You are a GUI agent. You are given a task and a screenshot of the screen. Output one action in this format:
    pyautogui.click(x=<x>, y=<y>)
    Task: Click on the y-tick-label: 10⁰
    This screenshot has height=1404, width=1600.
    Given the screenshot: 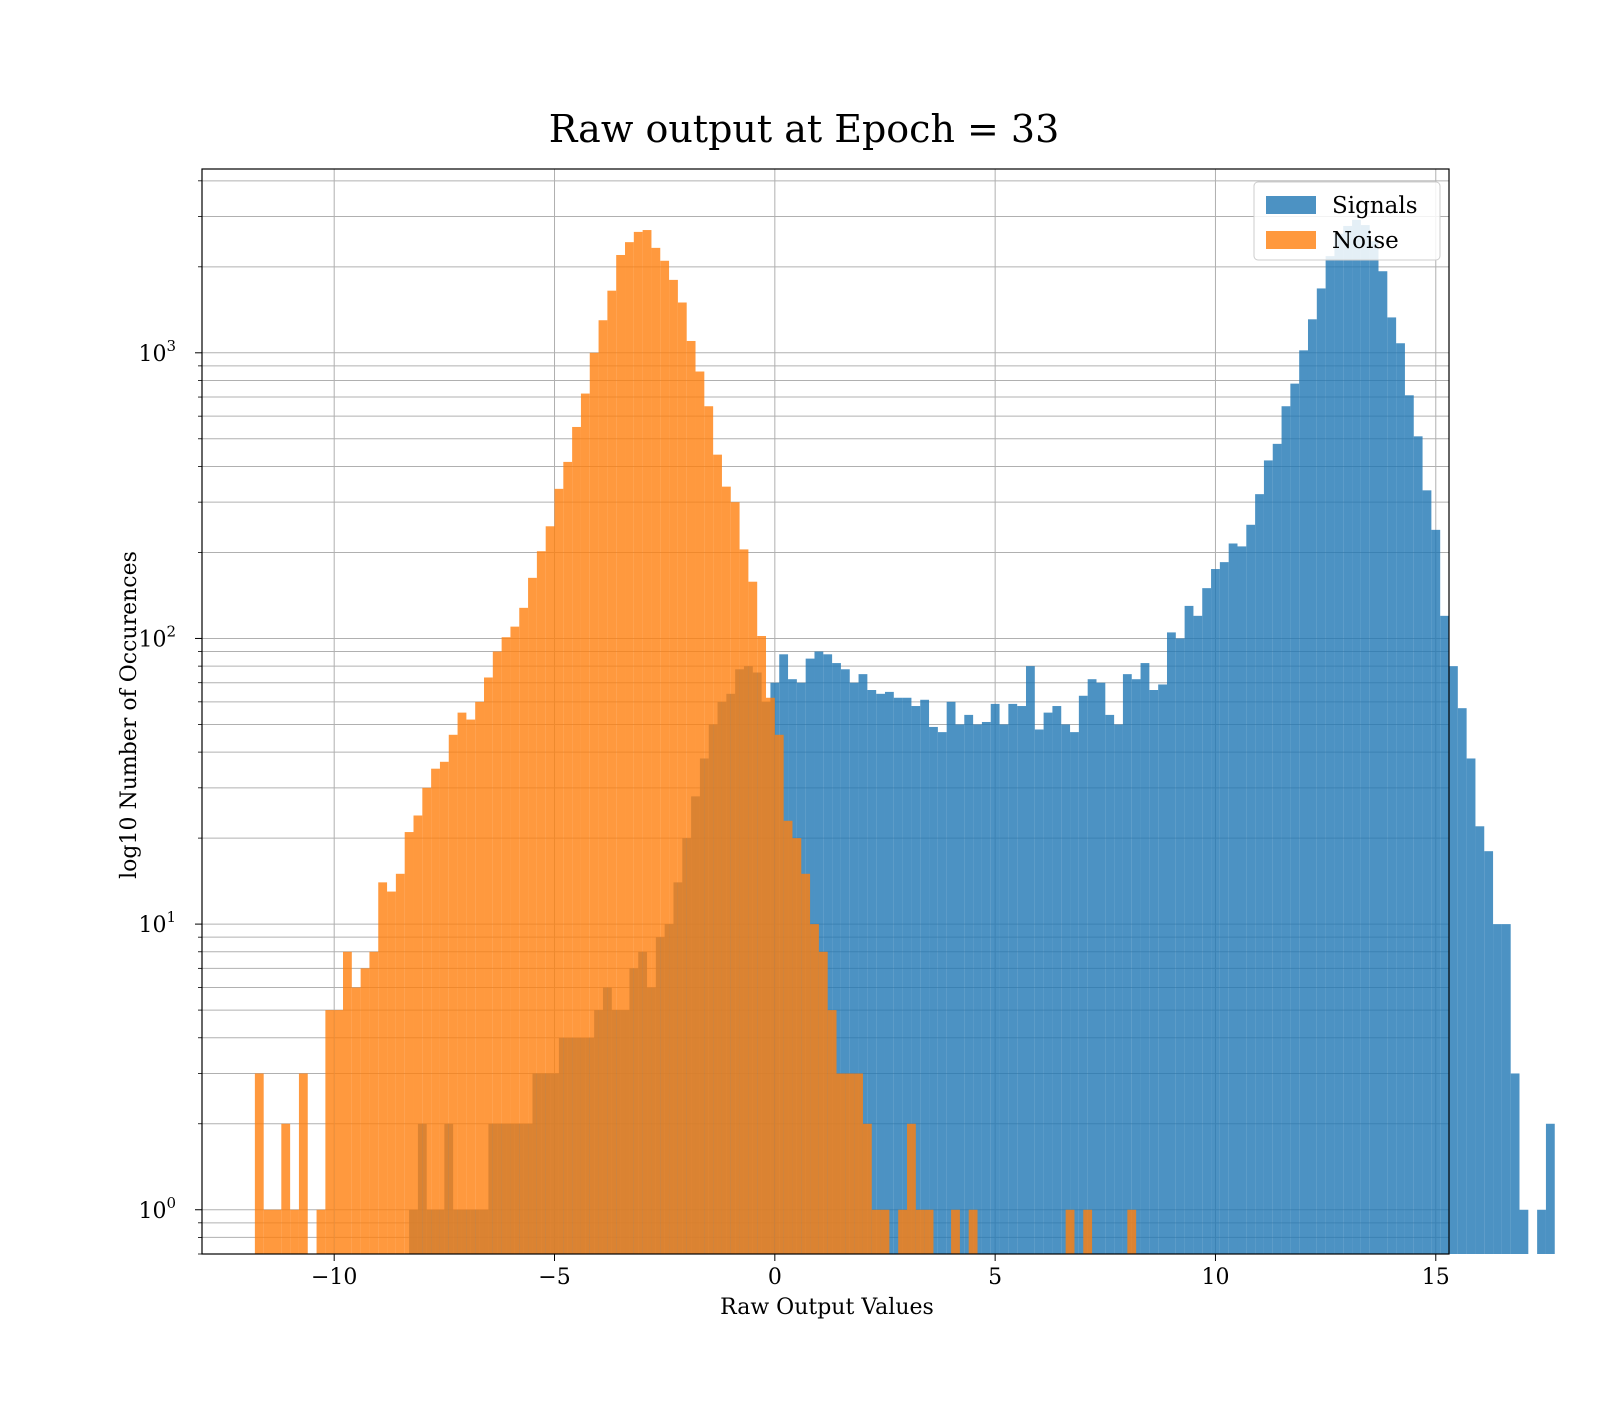 What is the action you would take?
    pyautogui.click(x=157, y=1209)
    